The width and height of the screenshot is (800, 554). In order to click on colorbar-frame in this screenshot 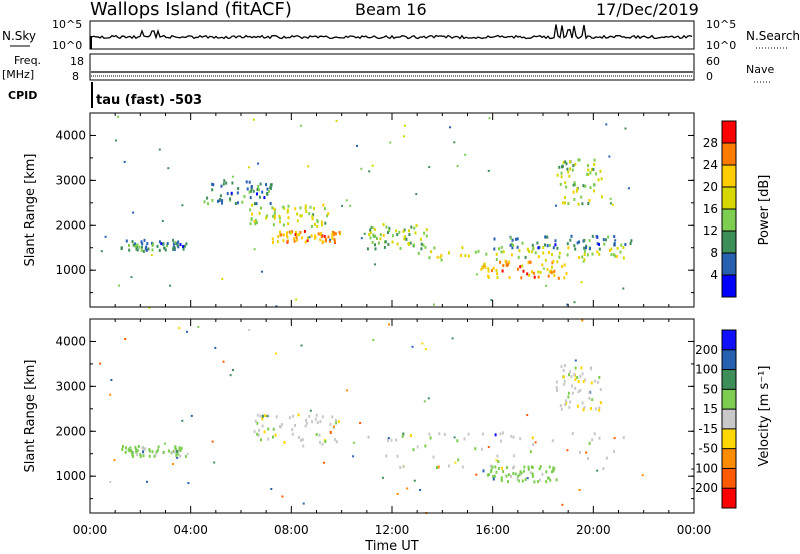, I will do `click(729, 419)`.